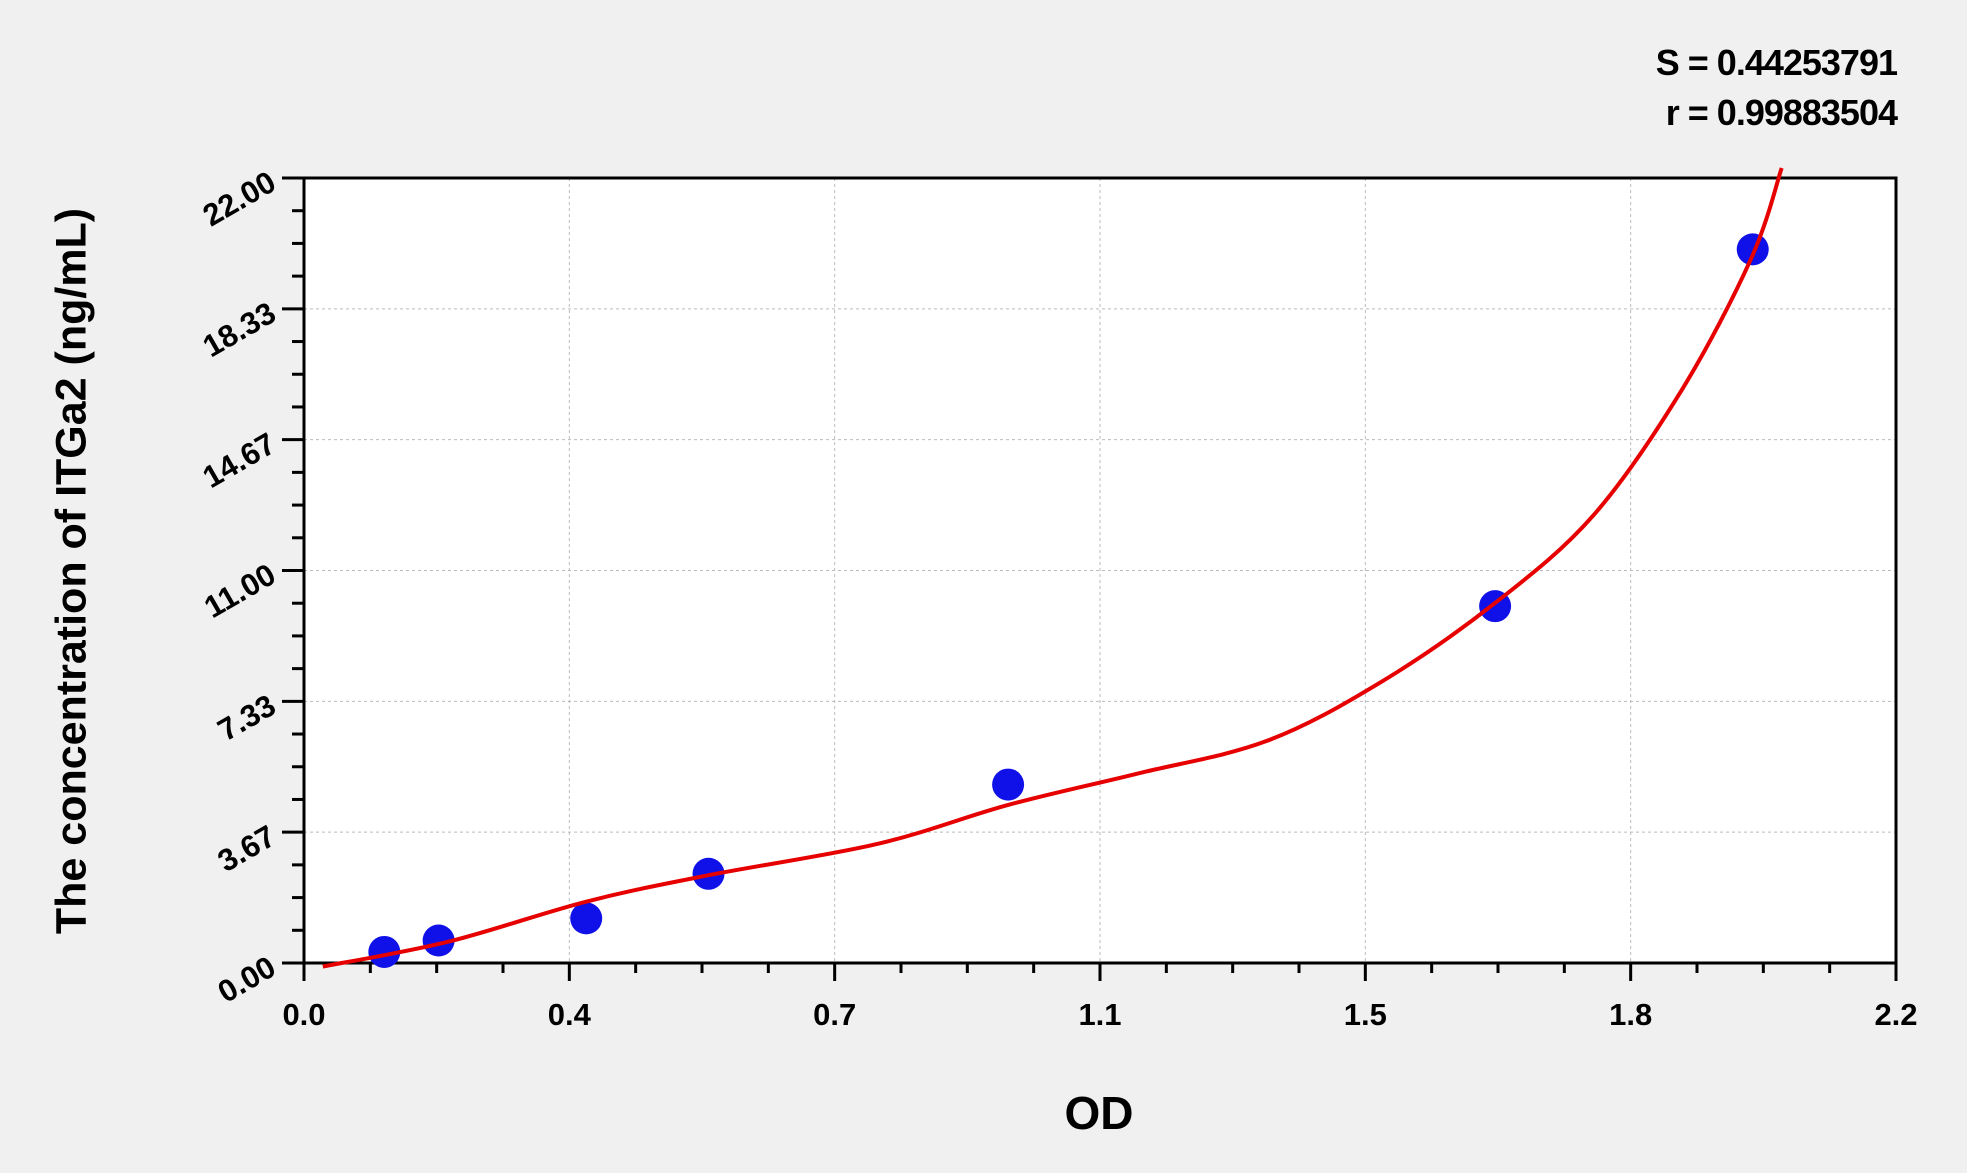  I want to click on y-tick-label: 0.00, so click(247, 979).